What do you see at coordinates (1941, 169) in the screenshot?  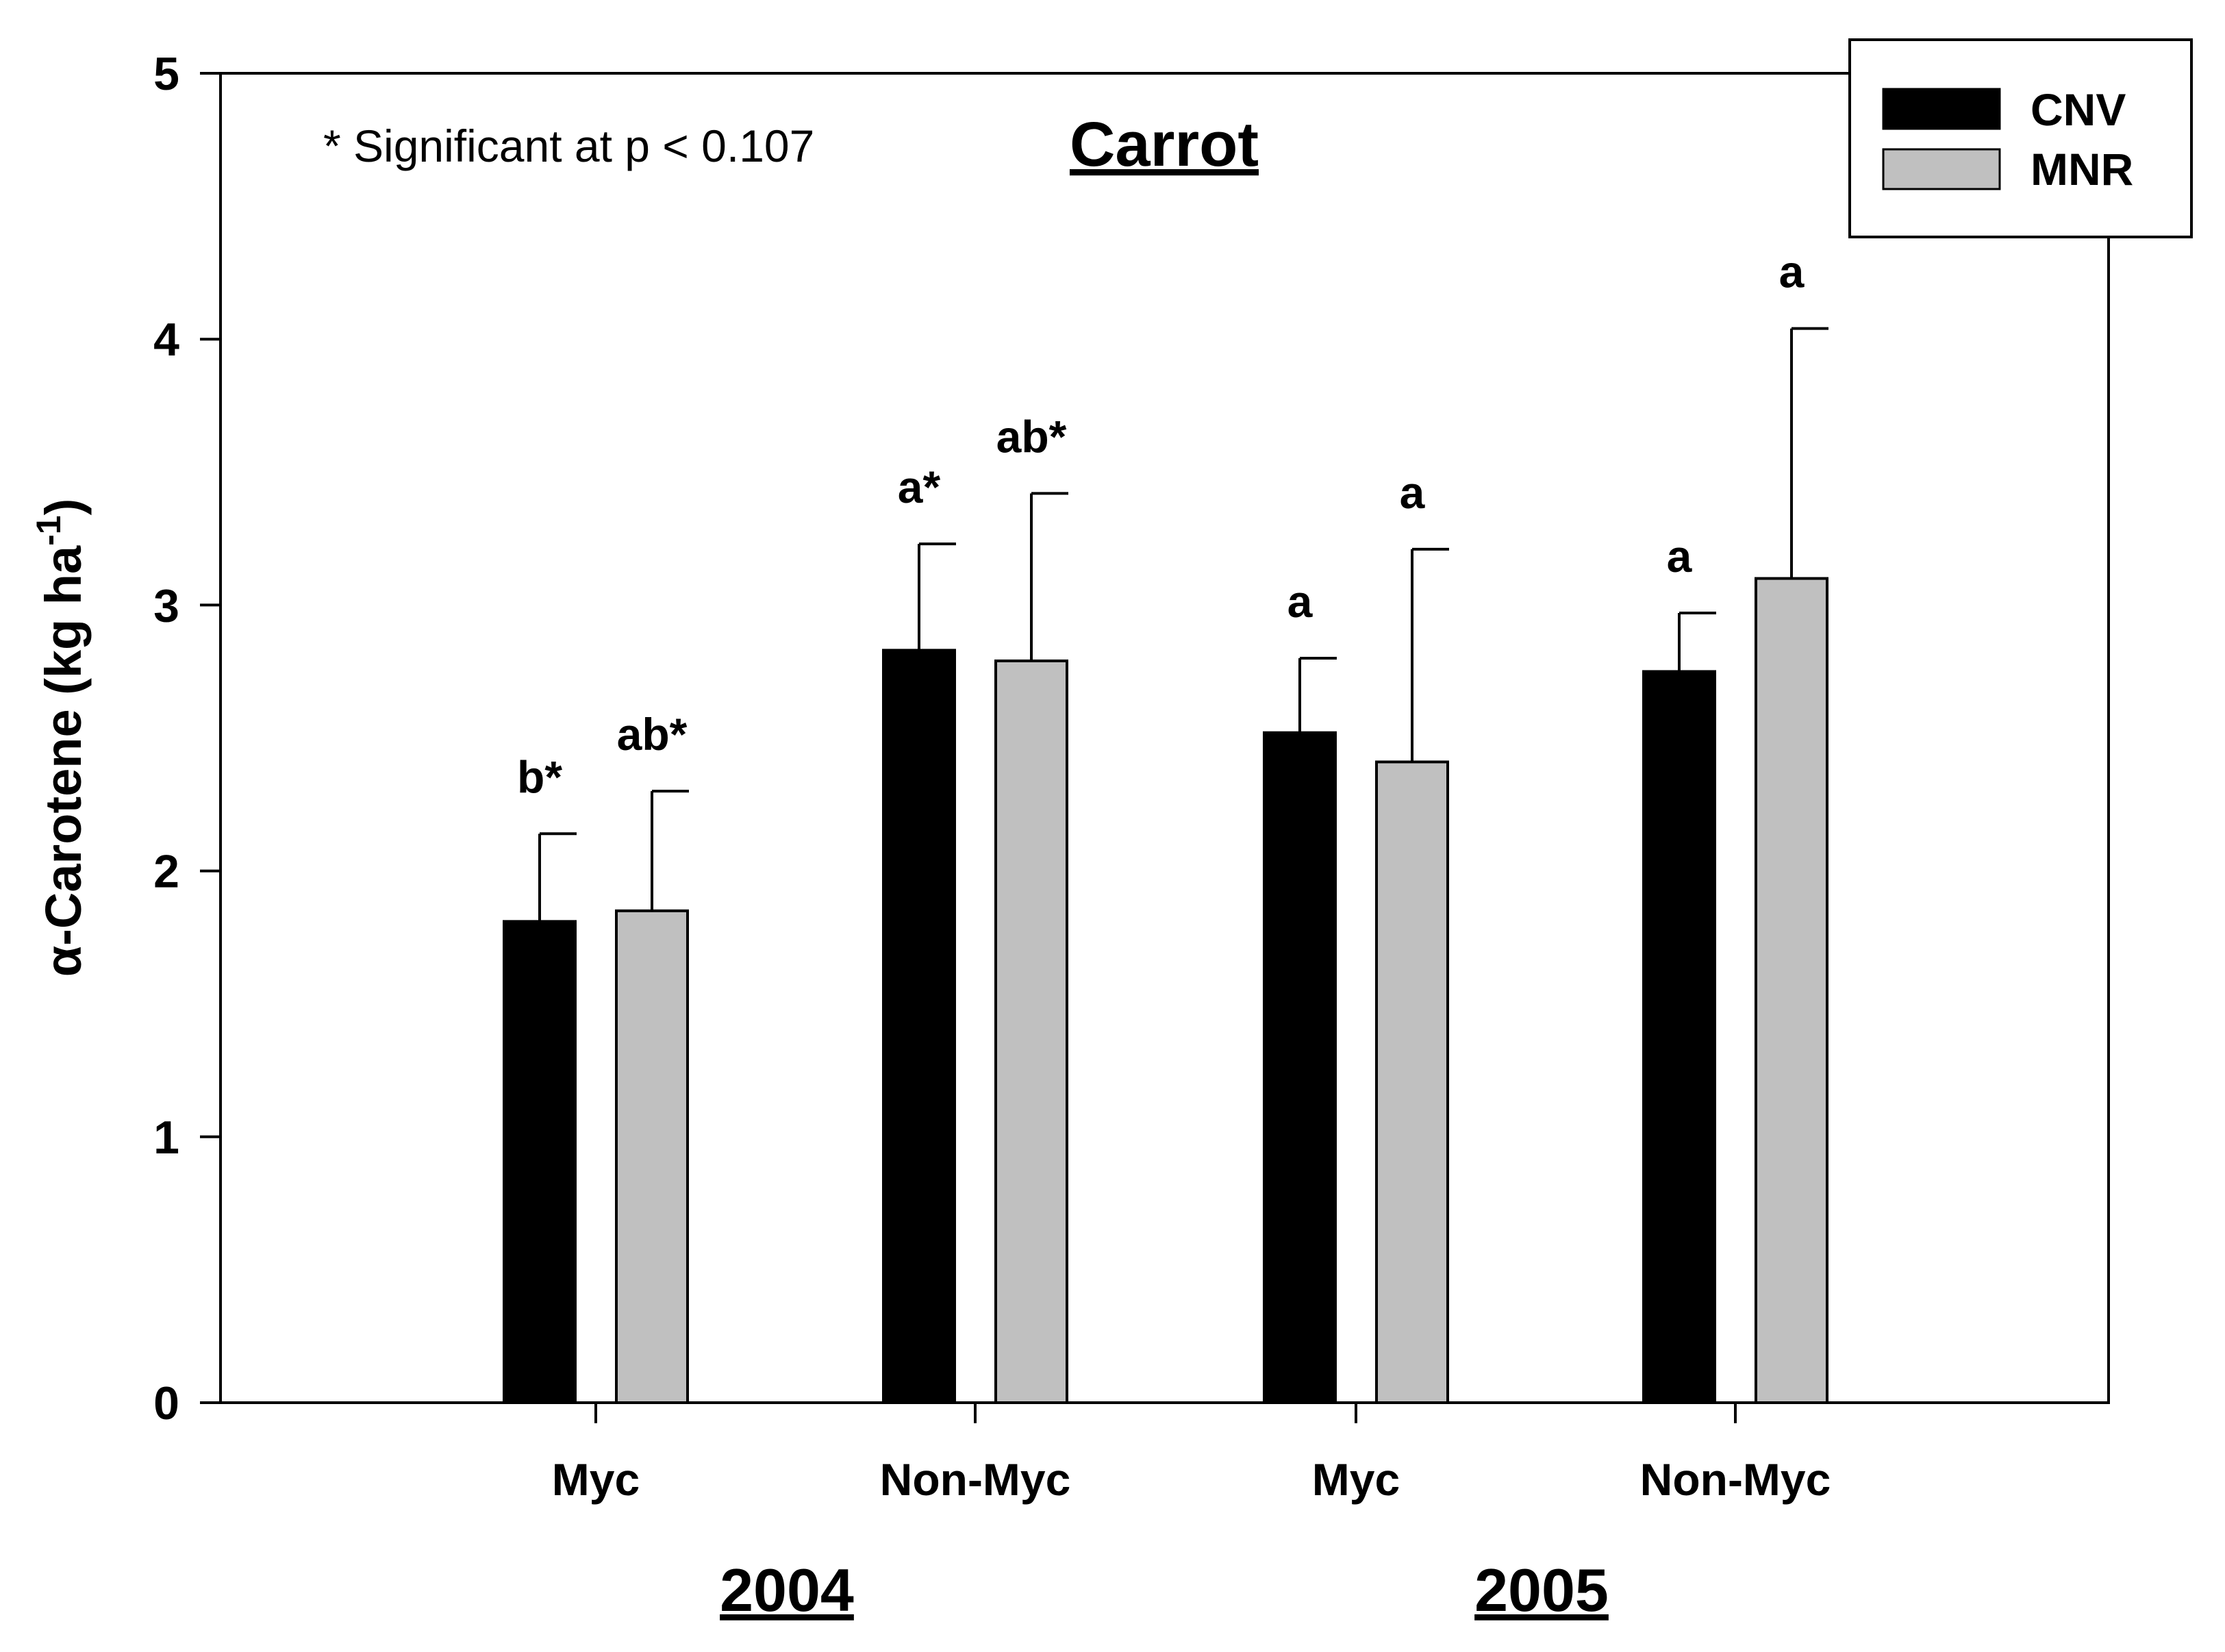 I see `legend-swatch-mnr` at bounding box center [1941, 169].